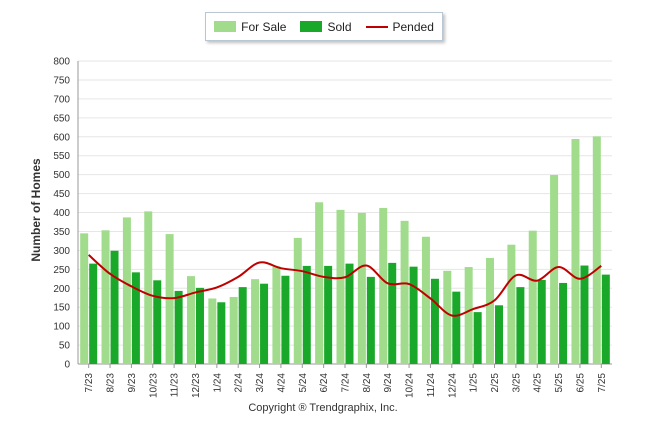 Image resolution: width=646 pixels, height=434 pixels. I want to click on x-tick-label: 7/23, so click(89, 383).